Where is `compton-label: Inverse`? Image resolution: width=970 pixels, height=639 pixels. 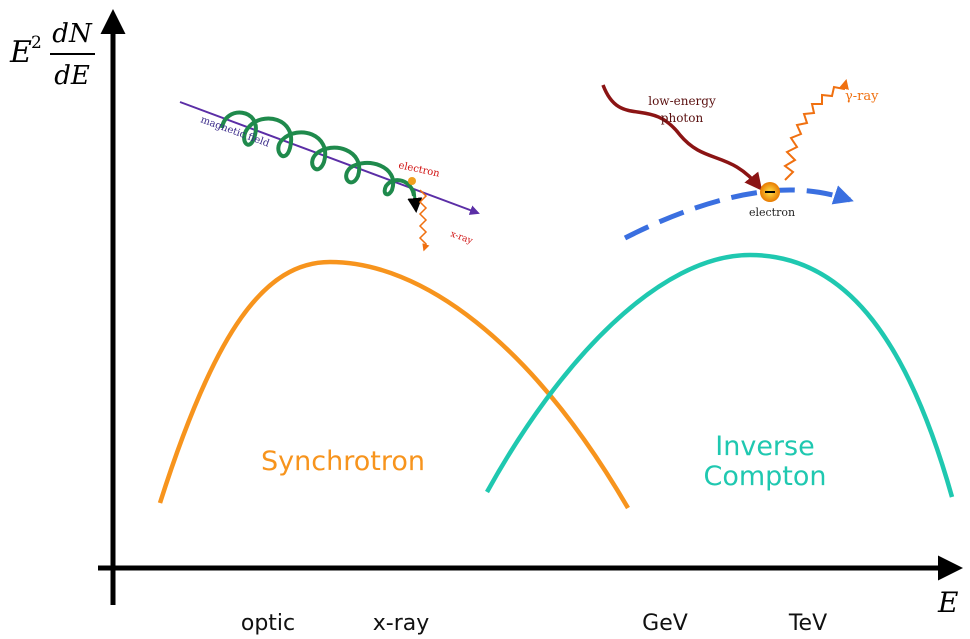
compton-label: Inverse is located at coordinates (764, 446).